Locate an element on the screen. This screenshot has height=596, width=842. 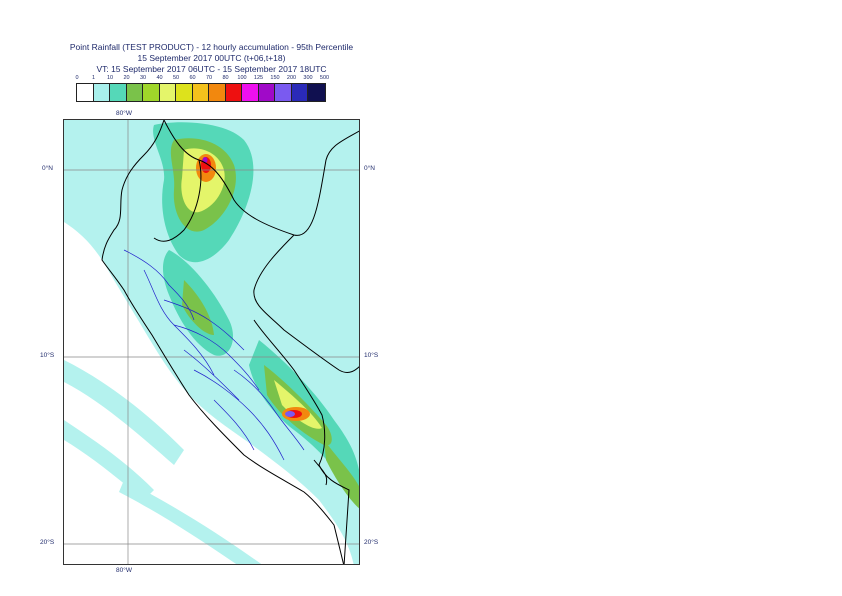
legend-label: 300 is located at coordinates (308, 78).